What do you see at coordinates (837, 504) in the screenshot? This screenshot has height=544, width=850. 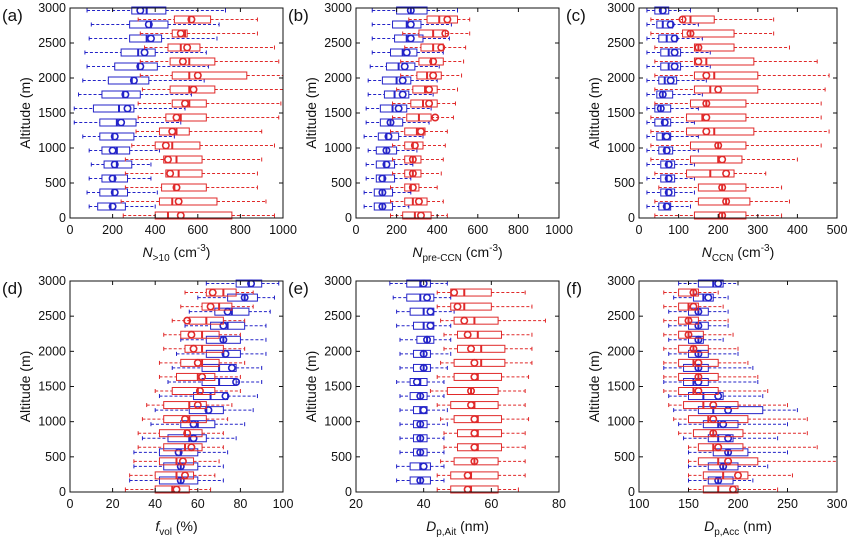 I see `x-tick-label: 300` at bounding box center [837, 504].